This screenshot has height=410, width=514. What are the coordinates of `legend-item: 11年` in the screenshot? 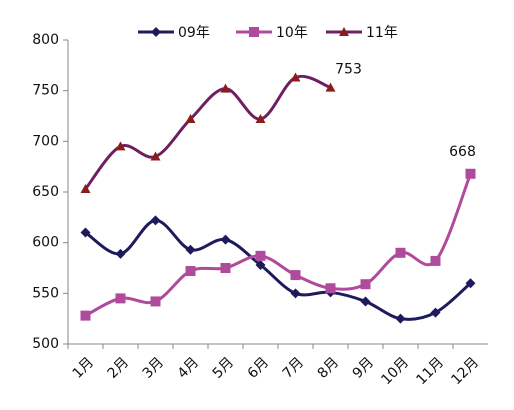 It's located at (362, 33).